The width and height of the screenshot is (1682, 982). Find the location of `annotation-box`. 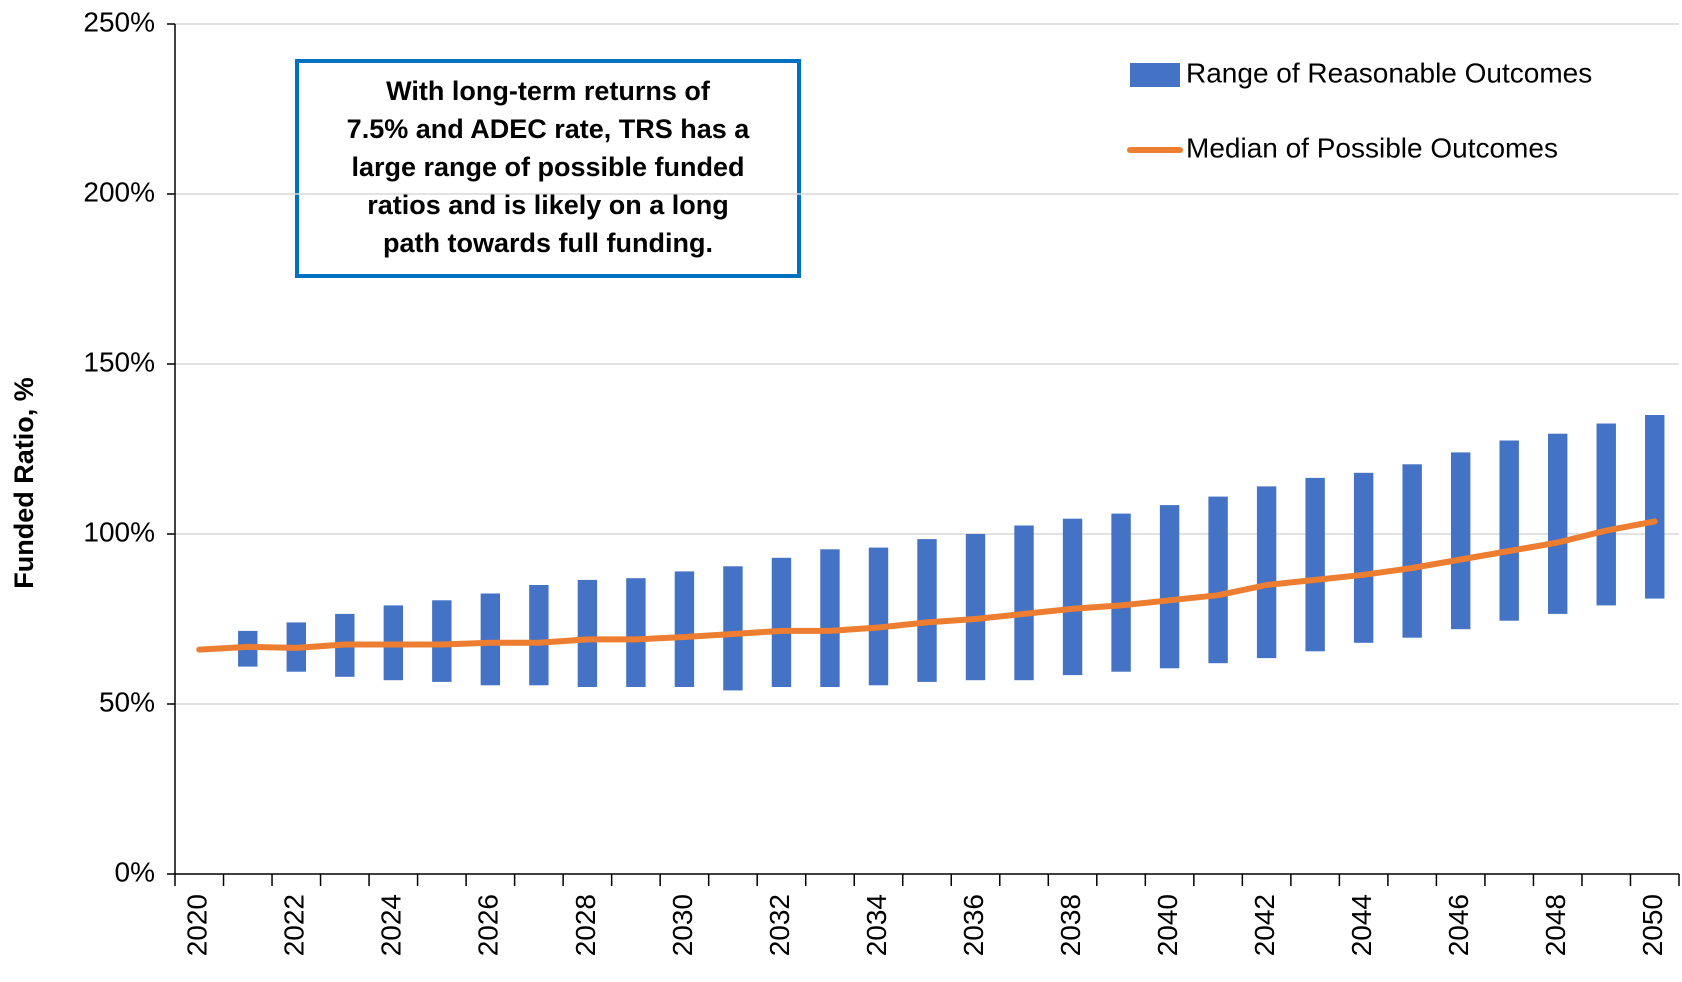

annotation-box is located at coordinates (548, 168).